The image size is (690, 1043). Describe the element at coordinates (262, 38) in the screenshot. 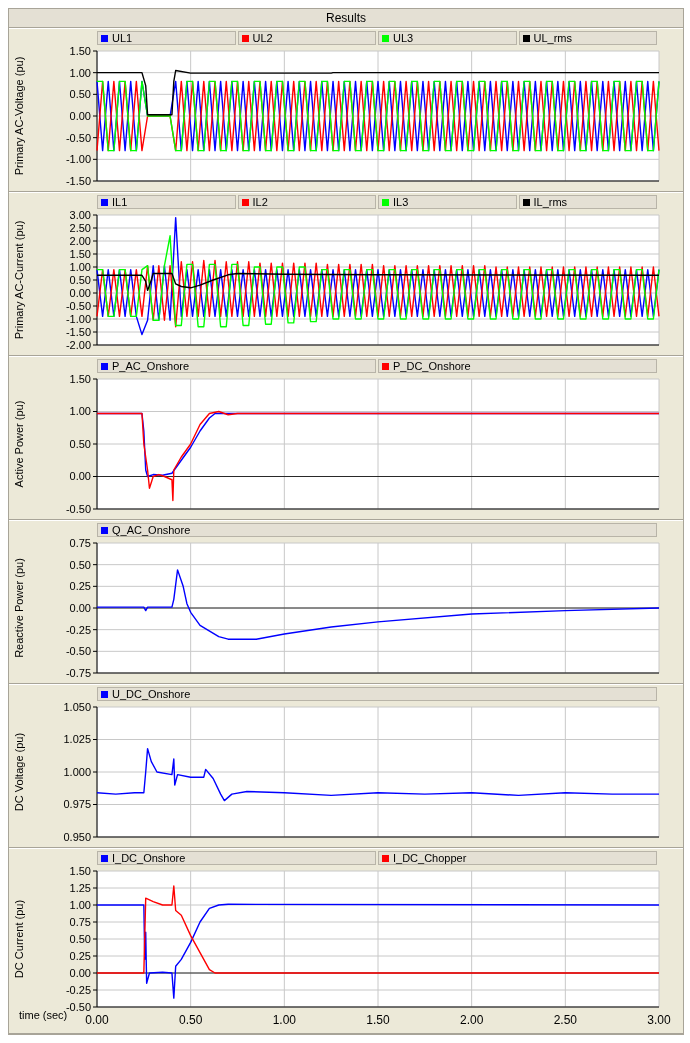

I see `legend-label: UL2` at that location.